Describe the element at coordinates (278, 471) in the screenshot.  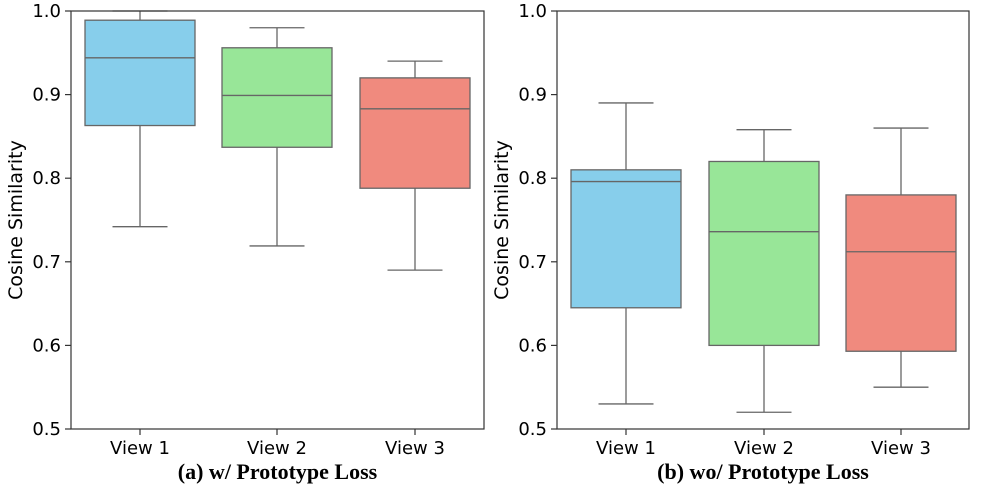
I see `panel-caption: (a) w/ Prototype Loss` at that location.